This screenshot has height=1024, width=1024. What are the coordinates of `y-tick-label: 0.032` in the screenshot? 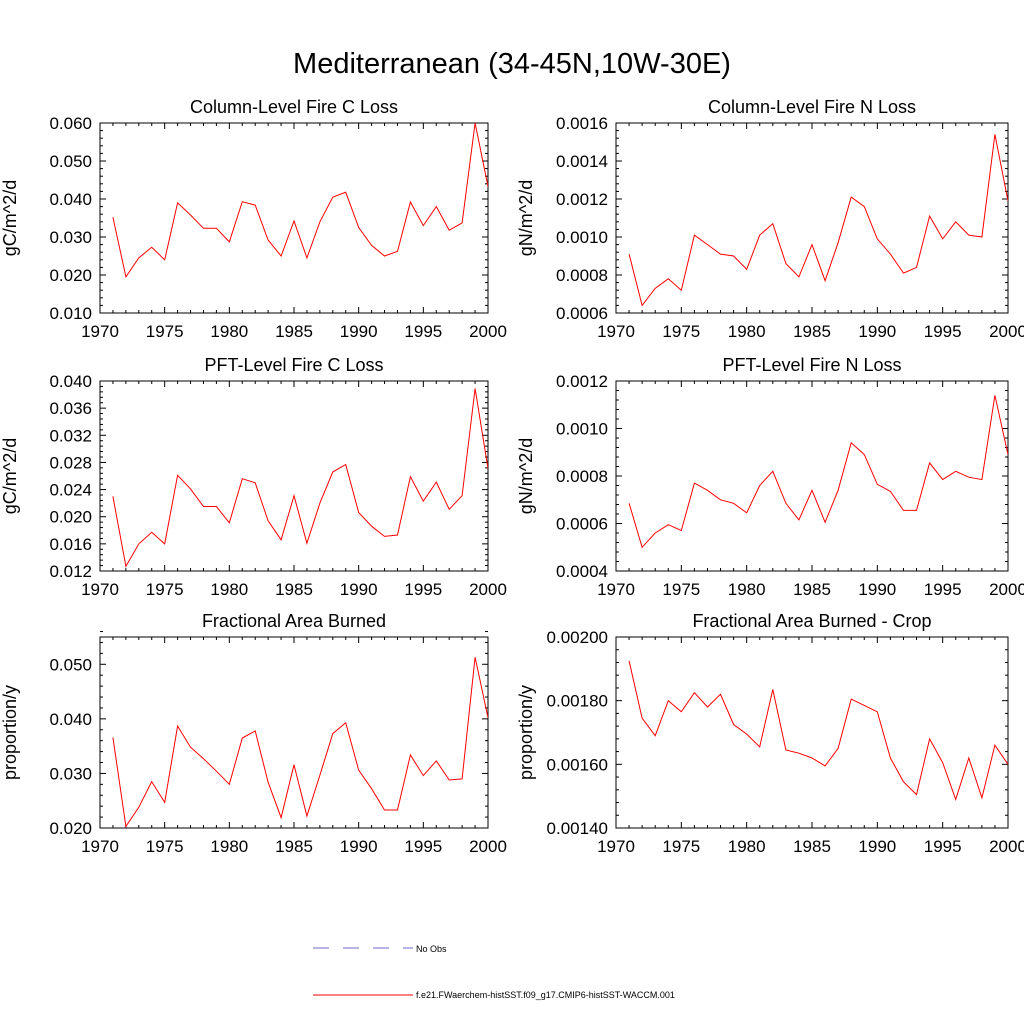 It's located at (70, 435).